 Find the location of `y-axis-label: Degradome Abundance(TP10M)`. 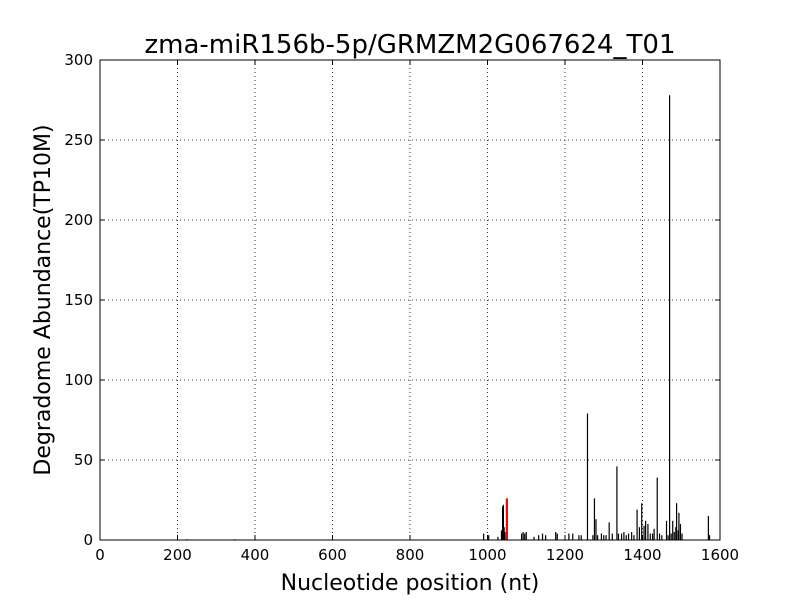

y-axis-label: Degradome Abundance(TP10M) is located at coordinates (43, 299).